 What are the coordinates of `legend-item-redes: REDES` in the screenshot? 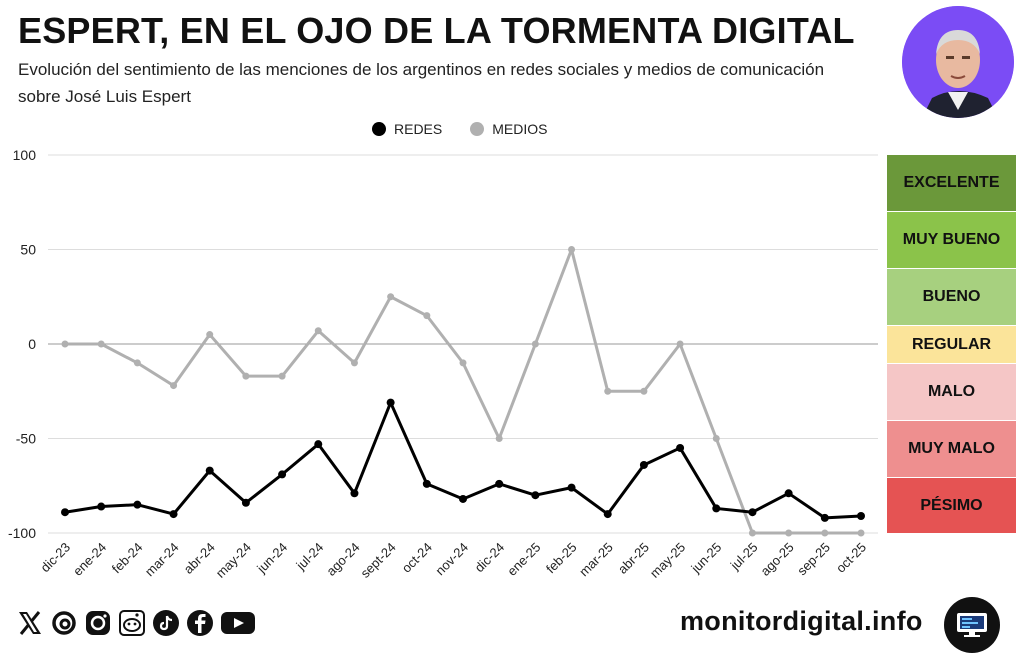 It's located at (407, 129).